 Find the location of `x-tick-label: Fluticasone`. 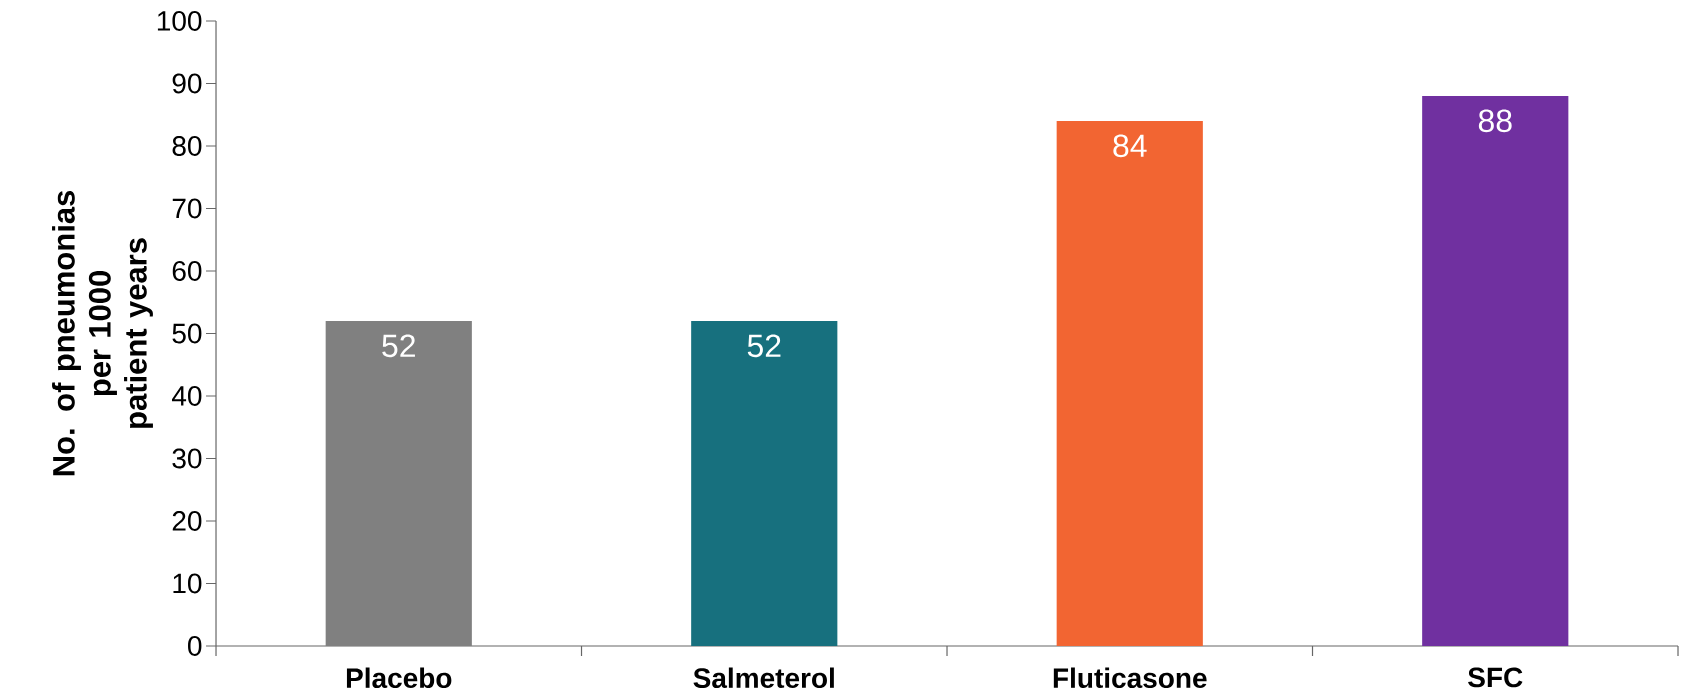

x-tick-label: Fluticasone is located at coordinates (1130, 678).